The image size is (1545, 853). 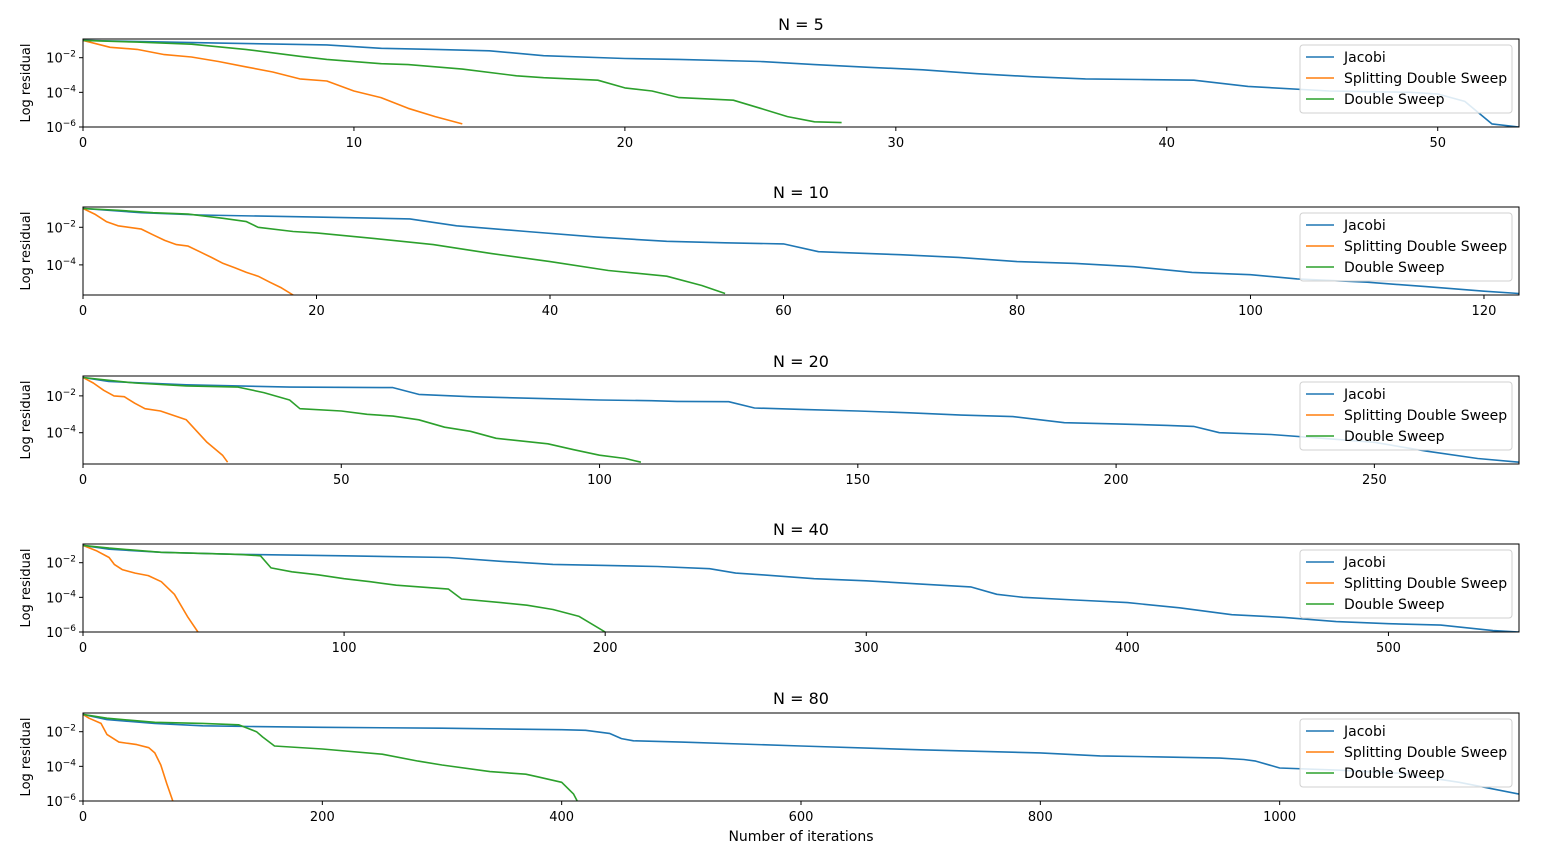 I want to click on subplot-title: N = 20, so click(x=801, y=361).